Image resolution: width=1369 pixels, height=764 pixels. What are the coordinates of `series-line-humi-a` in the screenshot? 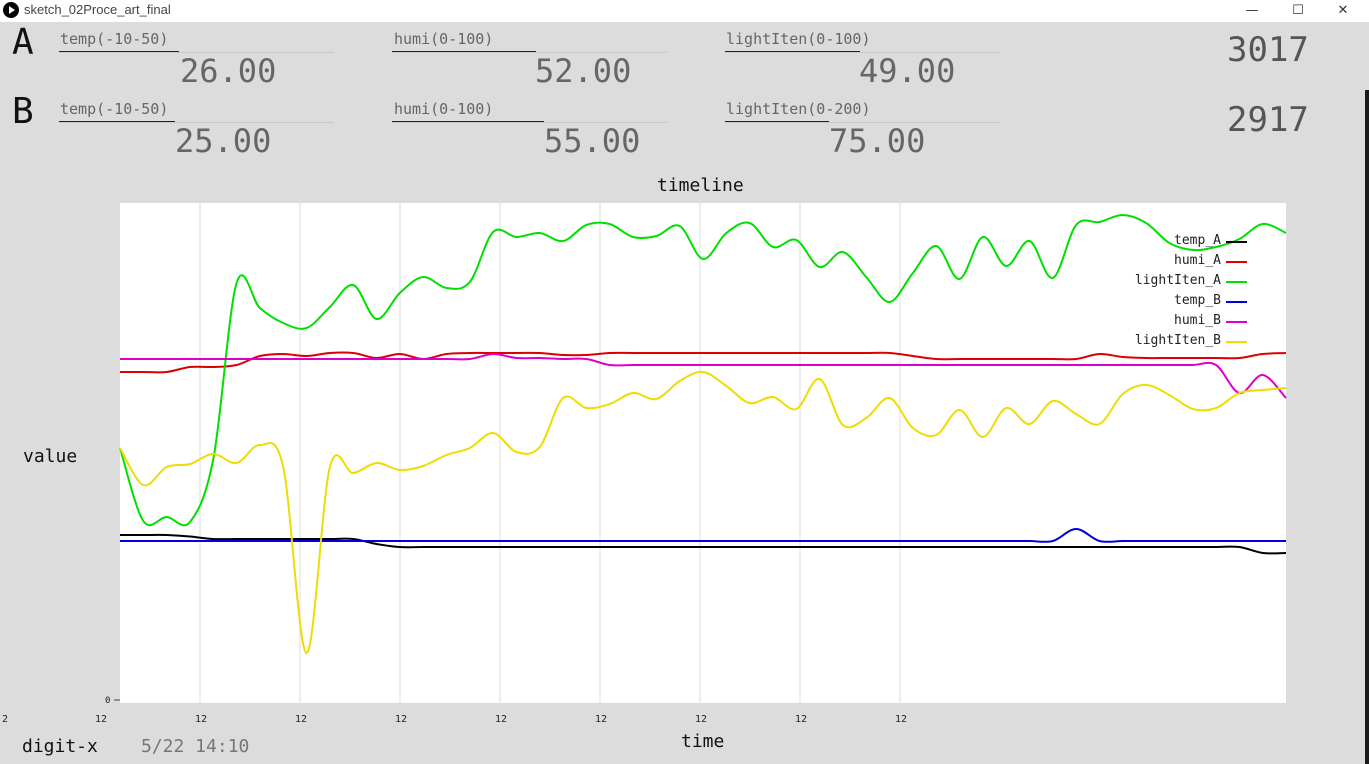 It's located at (703, 362).